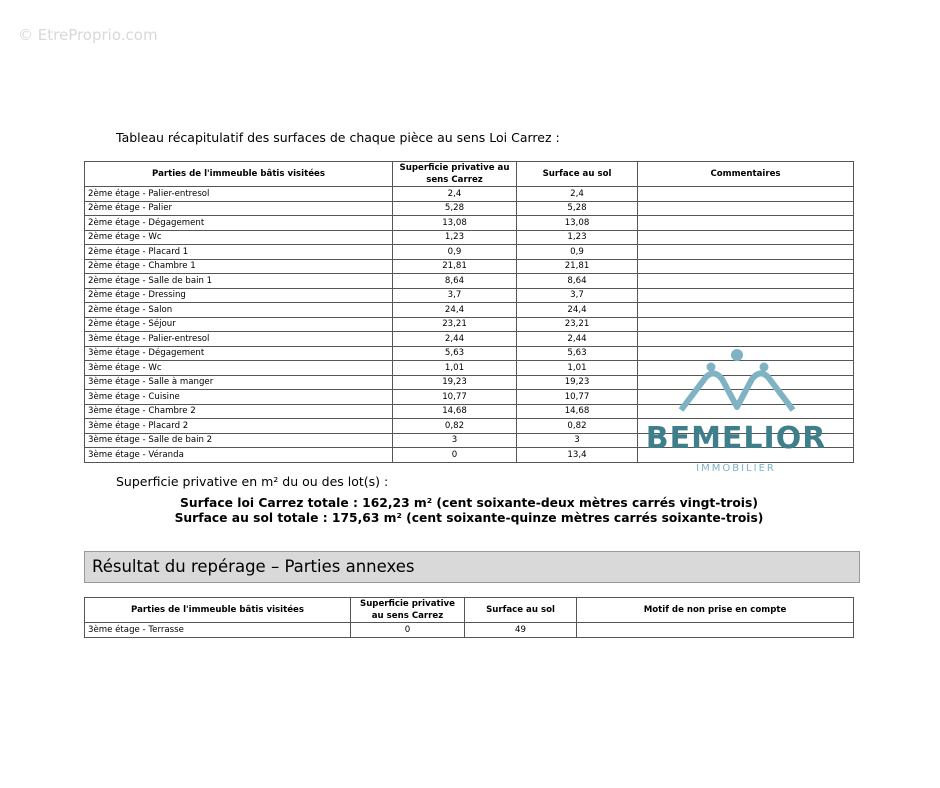 The width and height of the screenshot is (940, 788). Describe the element at coordinates (577, 339) in the screenshot. I see `cell-sol: 2,44` at that location.